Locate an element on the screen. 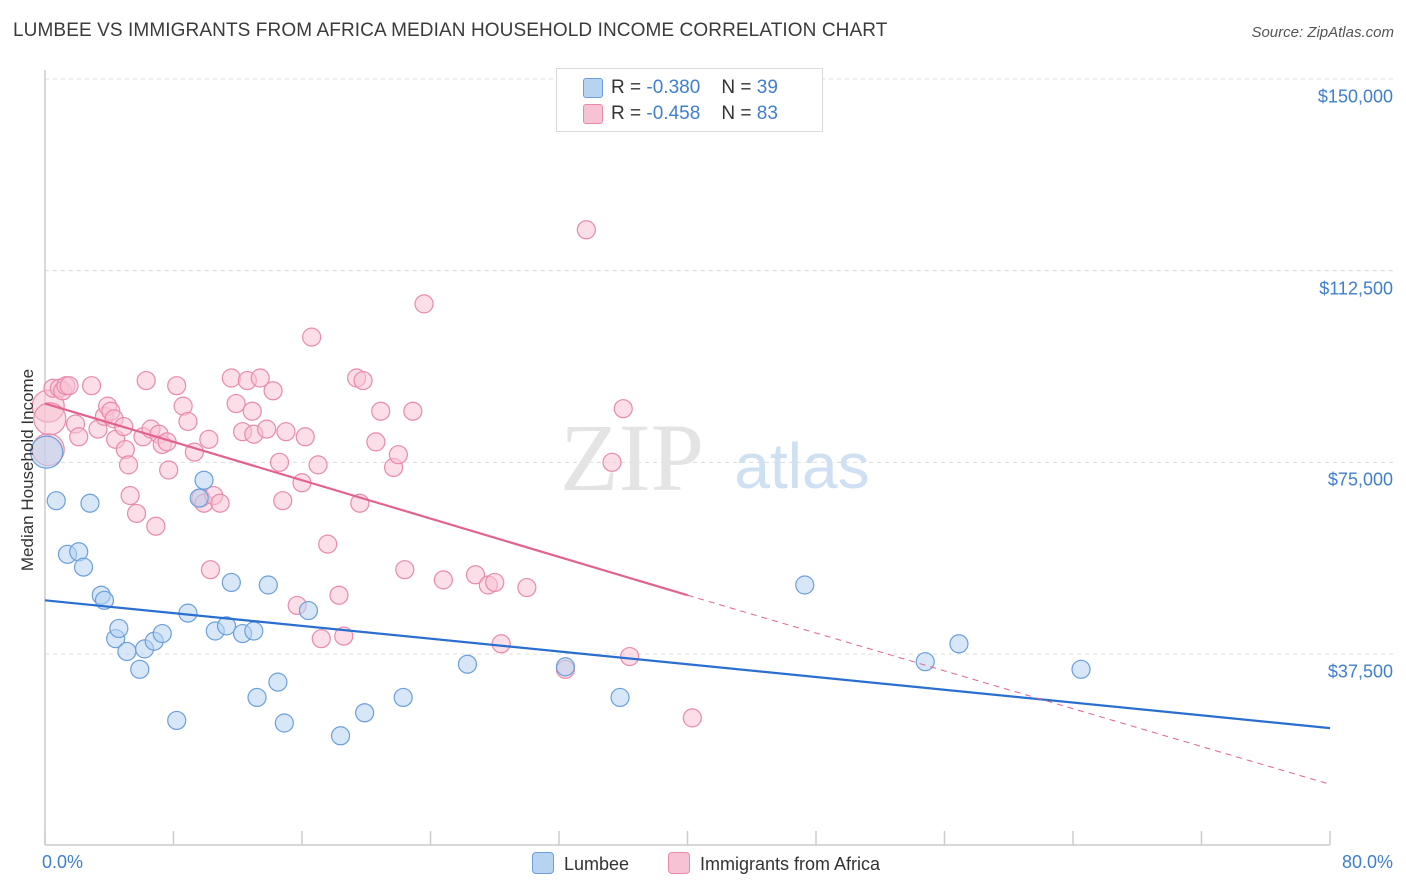 The width and height of the screenshot is (1406, 892). watermark-zip: ZIP is located at coordinates (632, 457).